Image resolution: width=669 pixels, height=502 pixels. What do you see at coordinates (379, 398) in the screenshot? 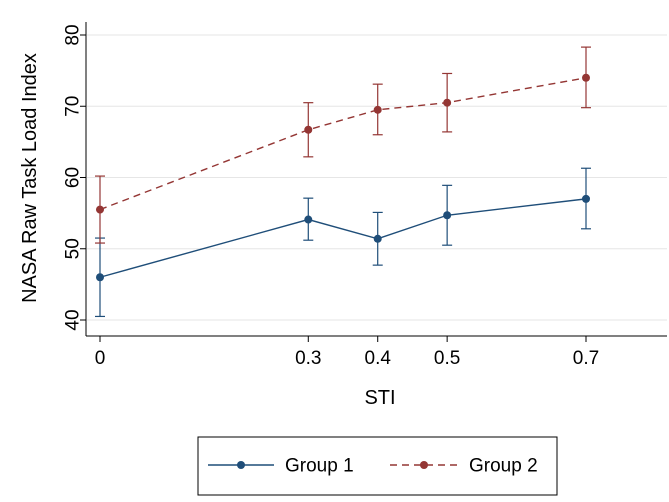
I see `x-axis-title: STI` at bounding box center [379, 398].